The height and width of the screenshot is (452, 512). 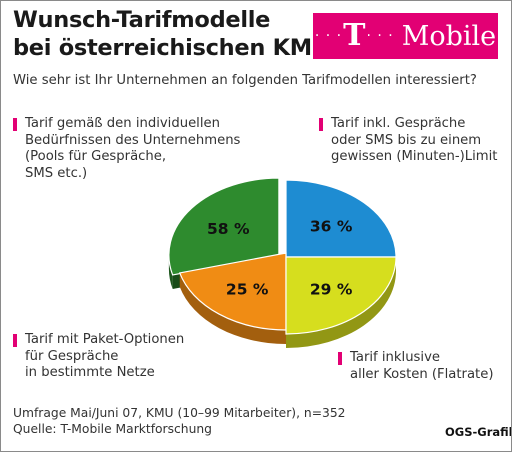 I want to click on logo-t-mark: T, so click(x=354, y=35).